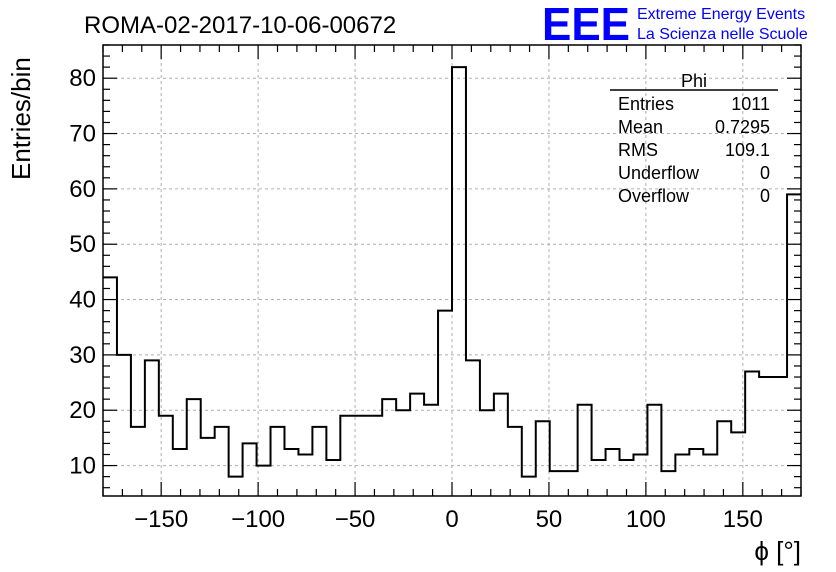 The image size is (836, 572). Describe the element at coordinates (355, 519) in the screenshot. I see `x-tick-label: −50` at that location.